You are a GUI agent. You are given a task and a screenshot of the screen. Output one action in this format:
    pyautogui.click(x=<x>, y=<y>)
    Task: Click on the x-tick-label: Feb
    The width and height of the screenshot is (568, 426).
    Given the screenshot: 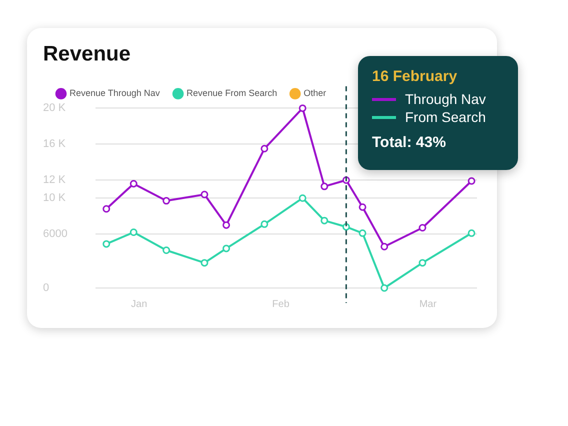 What is the action you would take?
    pyautogui.click(x=281, y=304)
    